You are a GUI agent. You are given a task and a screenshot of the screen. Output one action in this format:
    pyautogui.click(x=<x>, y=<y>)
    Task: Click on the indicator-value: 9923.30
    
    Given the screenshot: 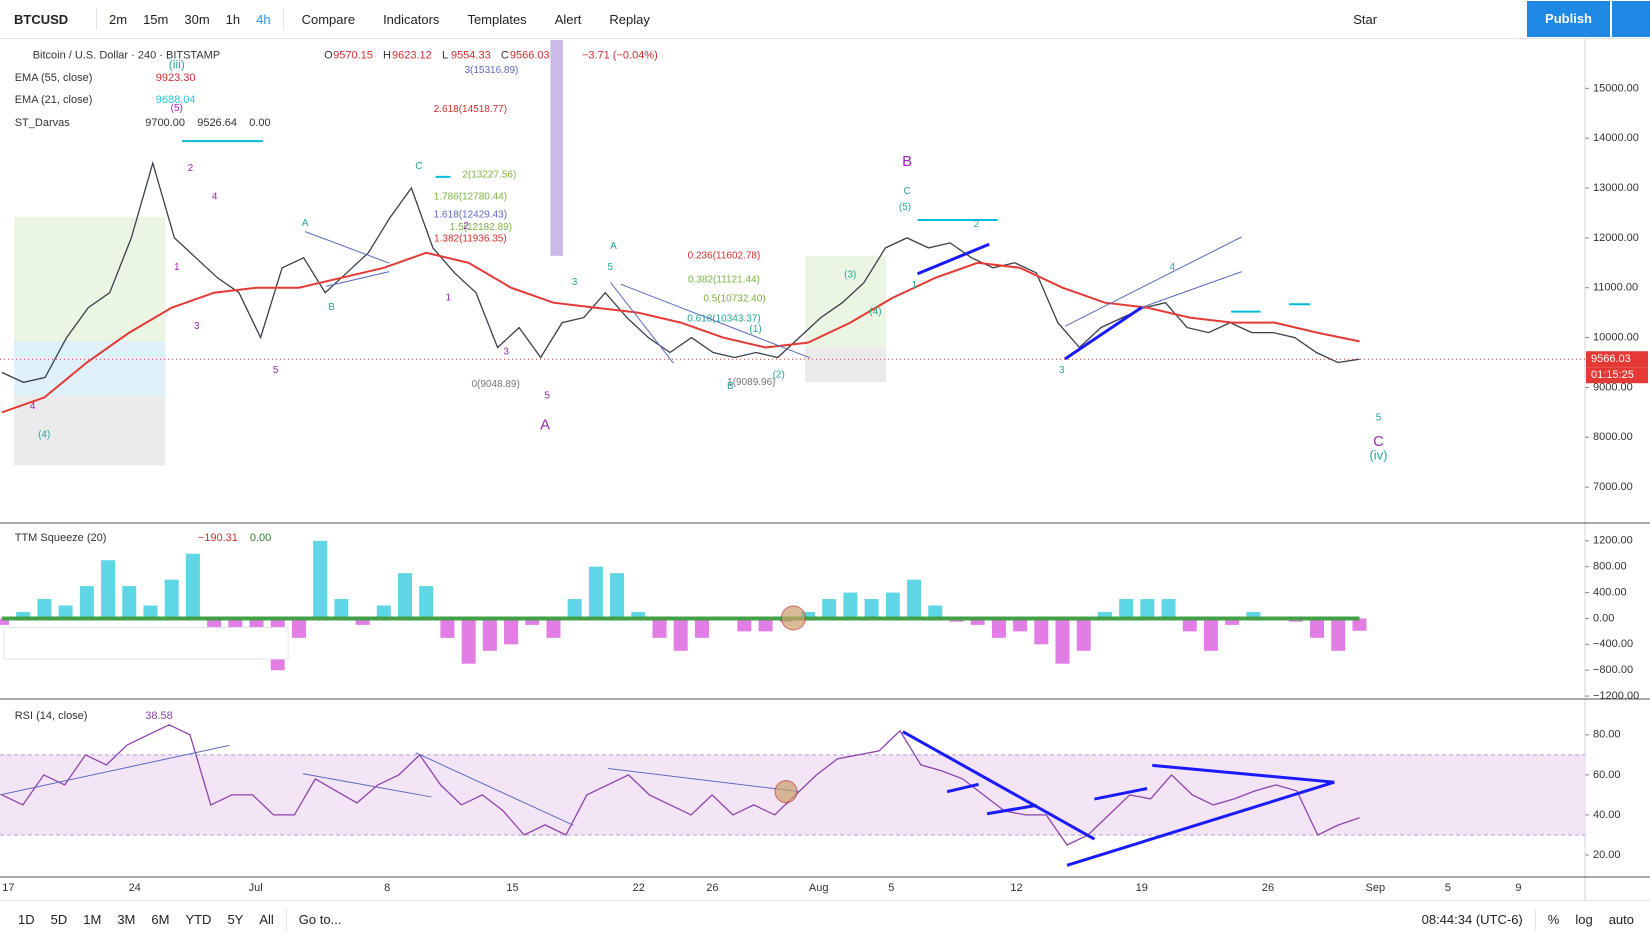 What is the action you would take?
    pyautogui.click(x=176, y=78)
    